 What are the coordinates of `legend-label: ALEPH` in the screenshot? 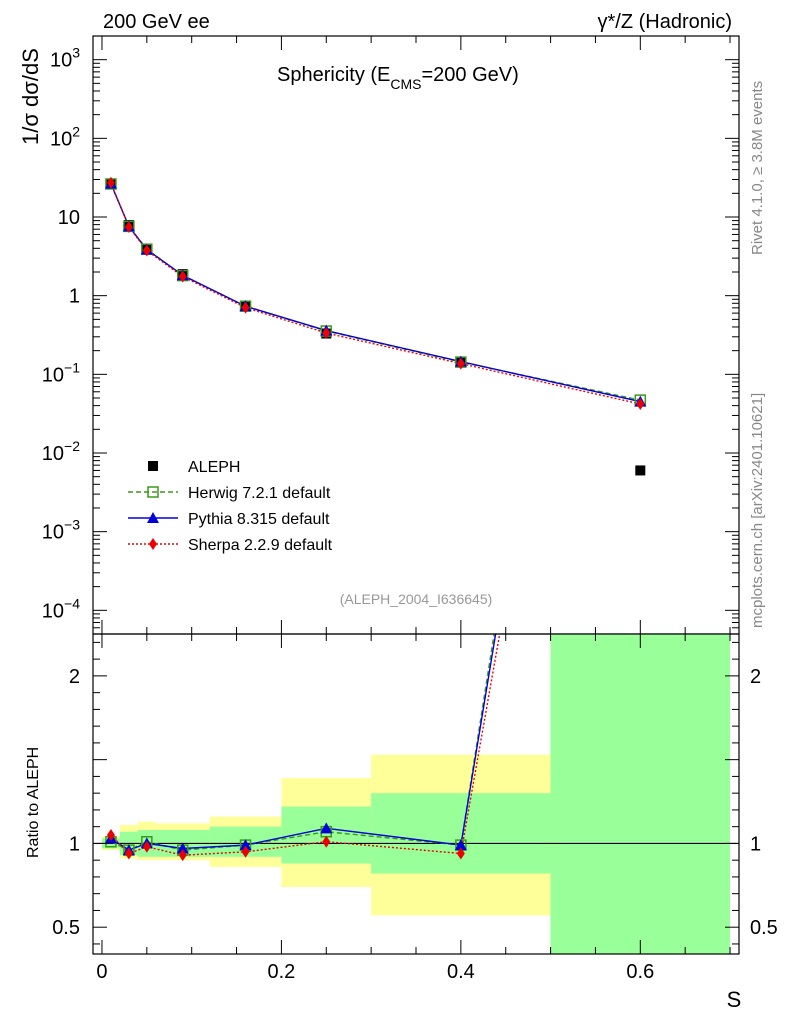 It's located at (214, 467).